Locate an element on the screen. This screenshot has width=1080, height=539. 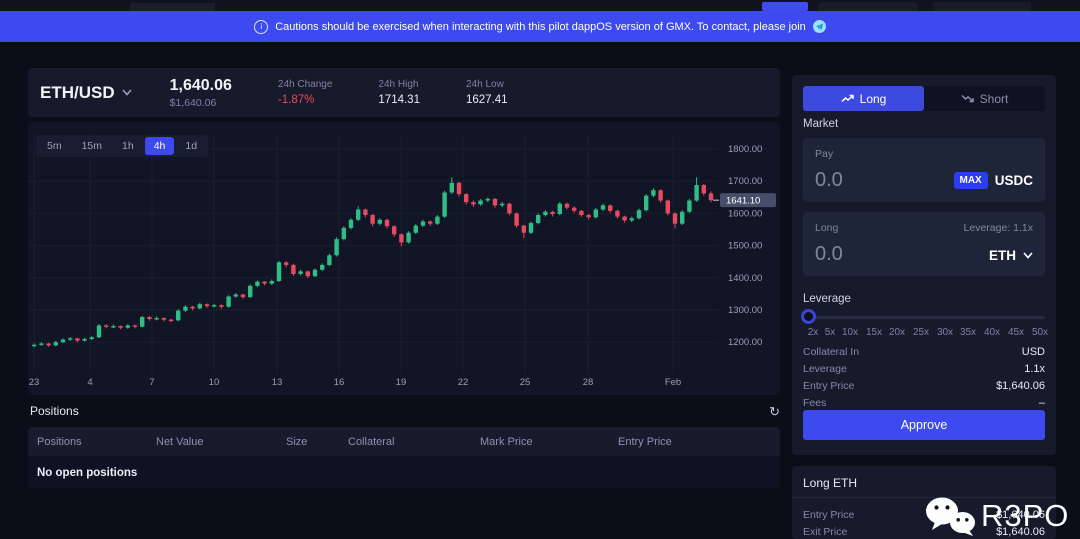
long-amount-input is located at coordinates (870, 254).